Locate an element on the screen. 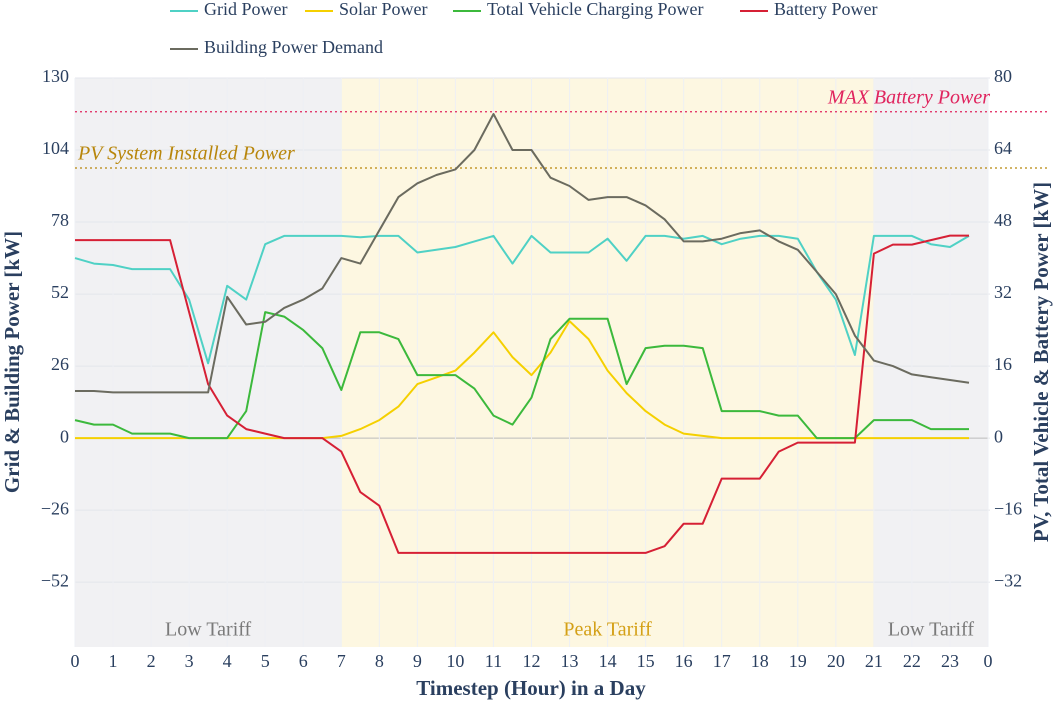  y2-tick-label: −32 is located at coordinates (1008, 580).